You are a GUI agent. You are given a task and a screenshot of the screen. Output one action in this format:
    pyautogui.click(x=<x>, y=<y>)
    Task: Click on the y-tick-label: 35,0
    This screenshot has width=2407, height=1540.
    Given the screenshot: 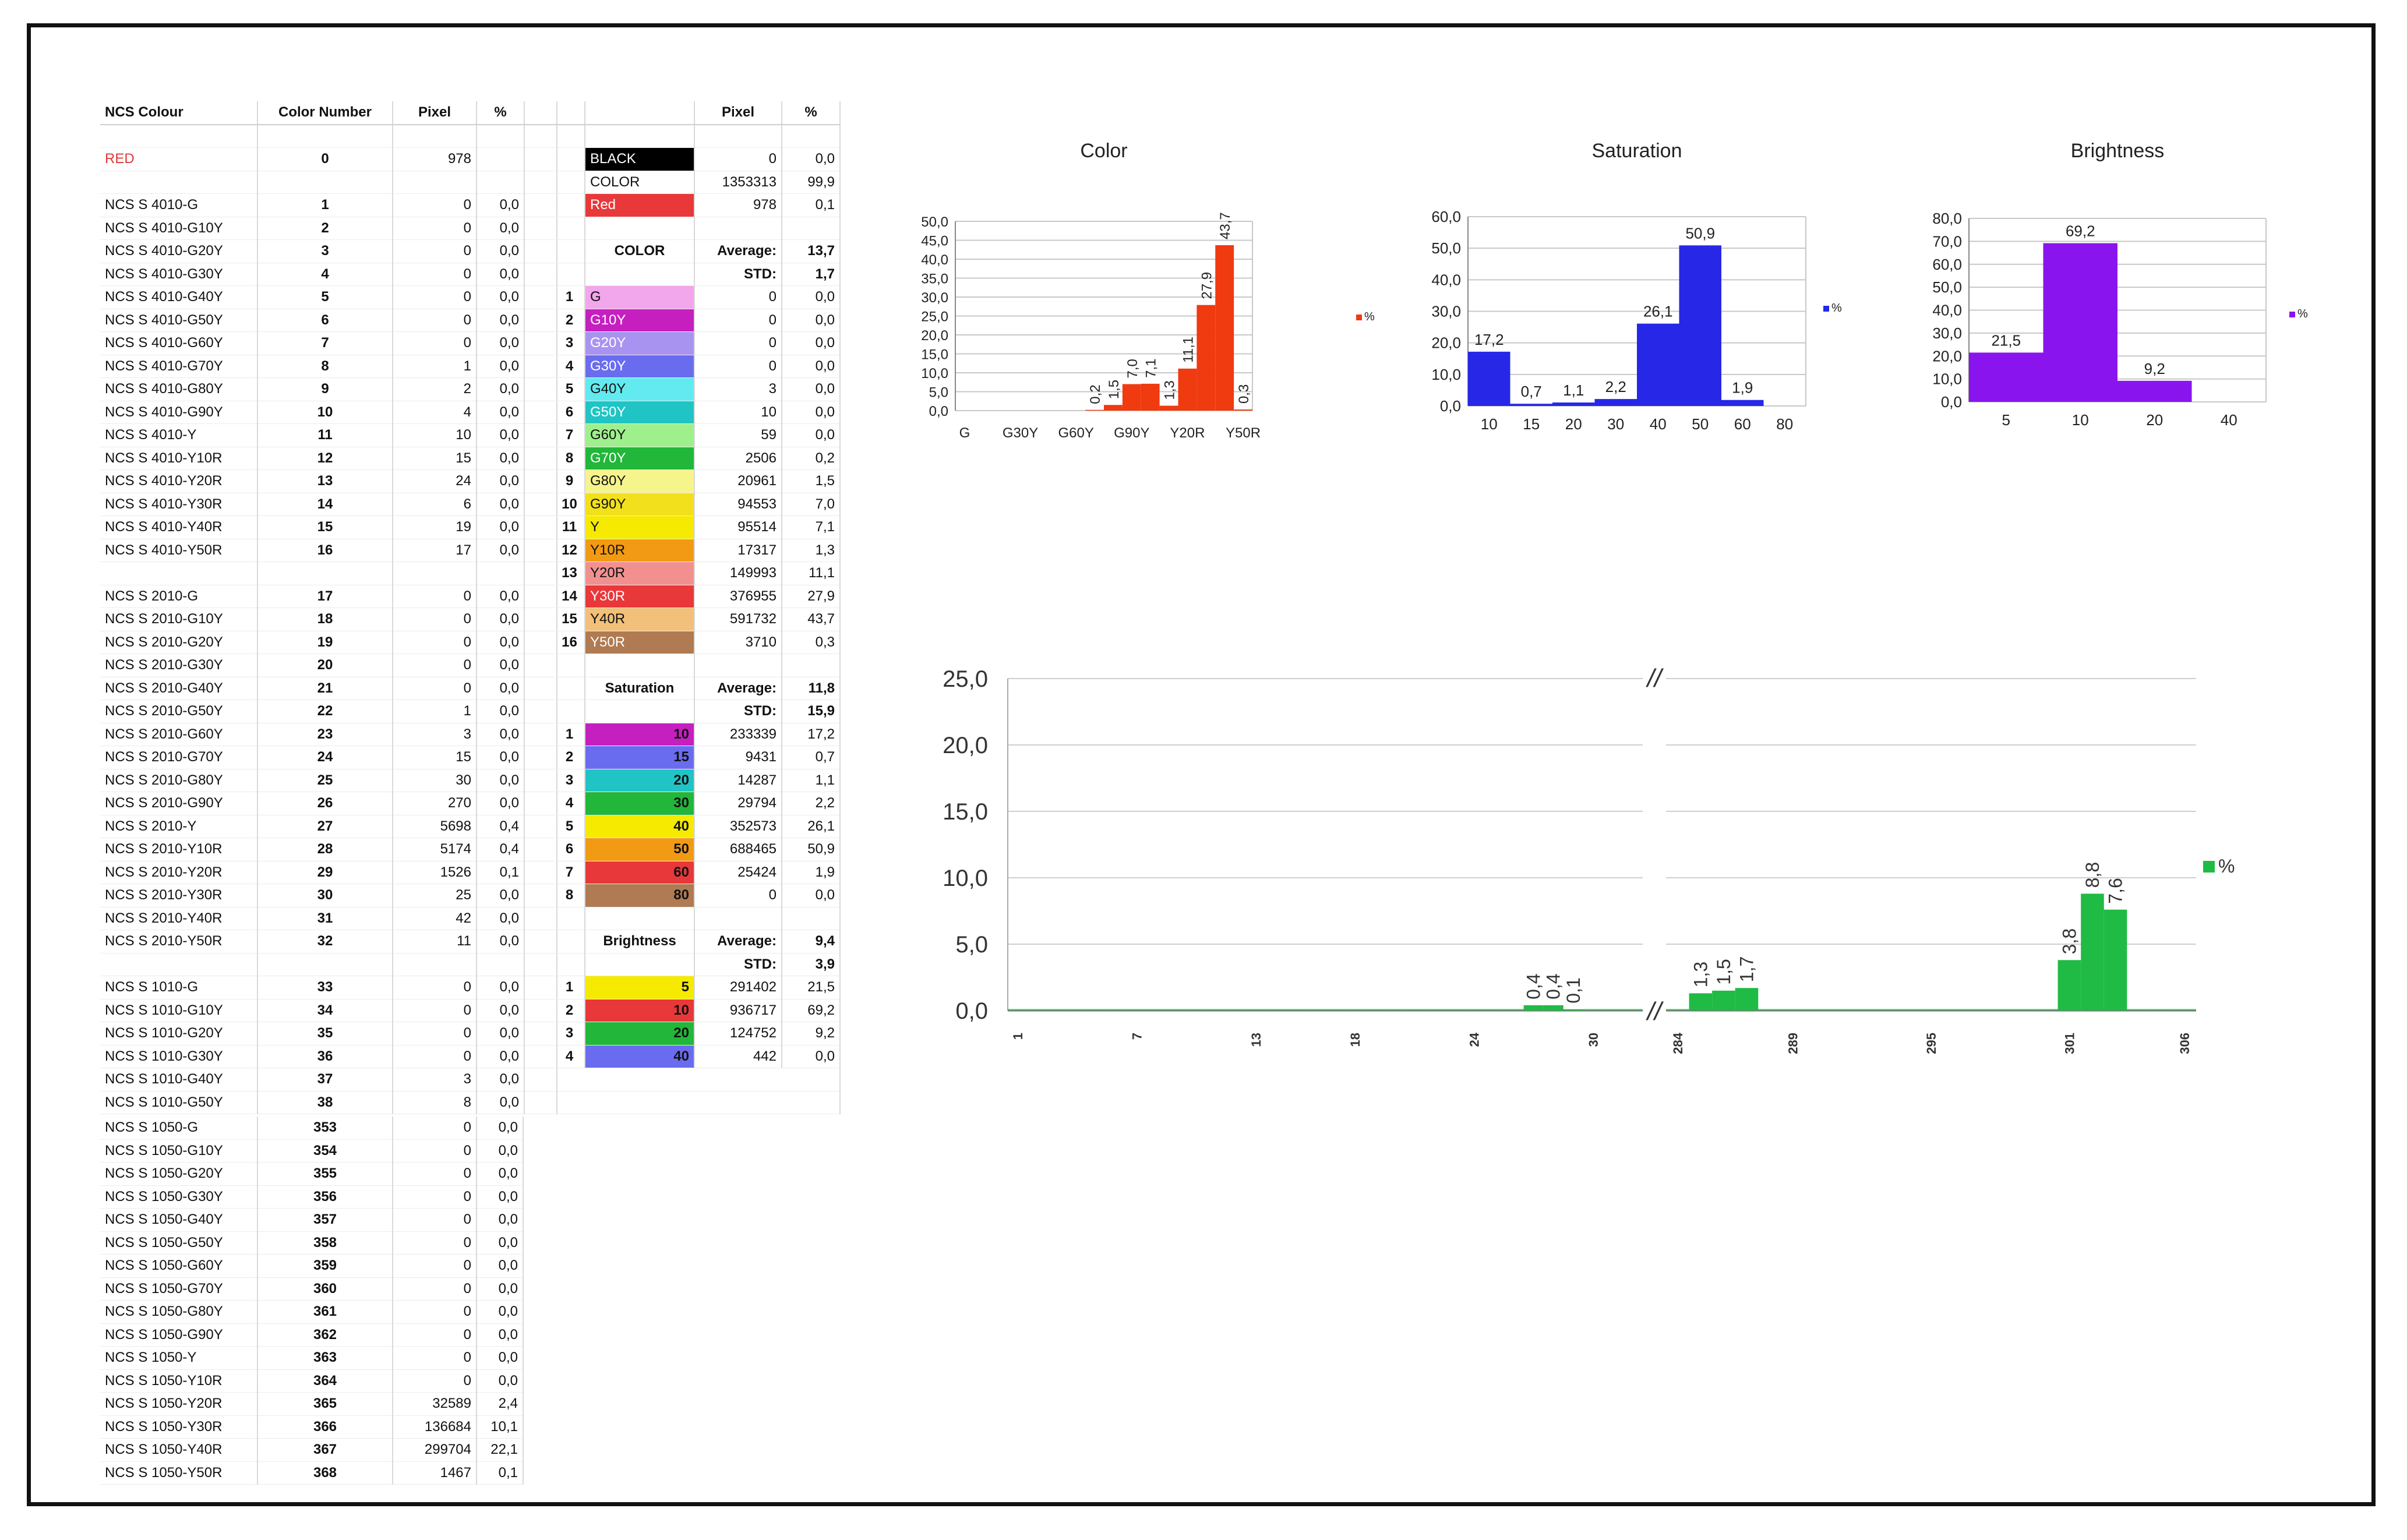 What is the action you would take?
    pyautogui.click(x=934, y=279)
    